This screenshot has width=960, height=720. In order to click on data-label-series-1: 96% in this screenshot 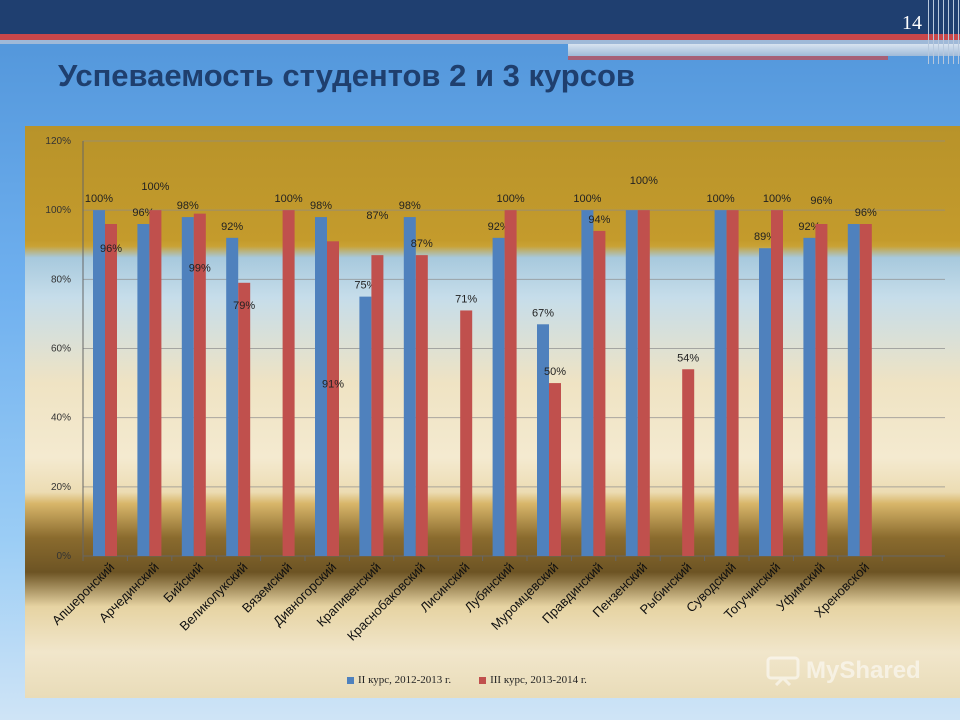, I will do `click(143, 213)`.